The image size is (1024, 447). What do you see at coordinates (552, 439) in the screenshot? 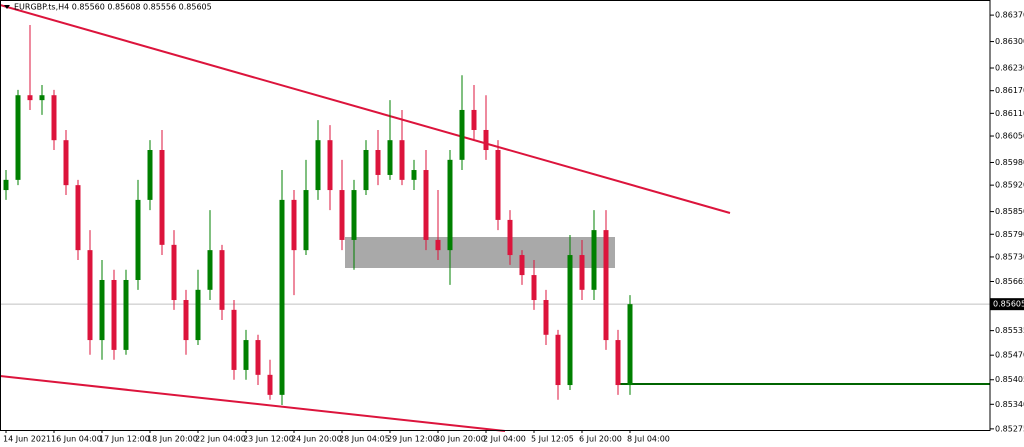
I see `x-tick-label: 5 Jul 12:05` at bounding box center [552, 439].